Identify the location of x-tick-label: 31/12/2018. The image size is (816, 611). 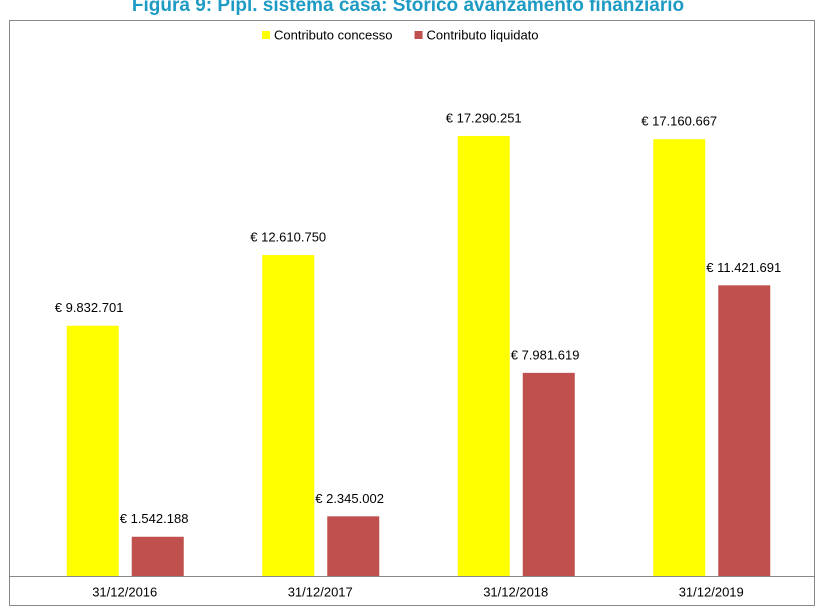
(515, 591).